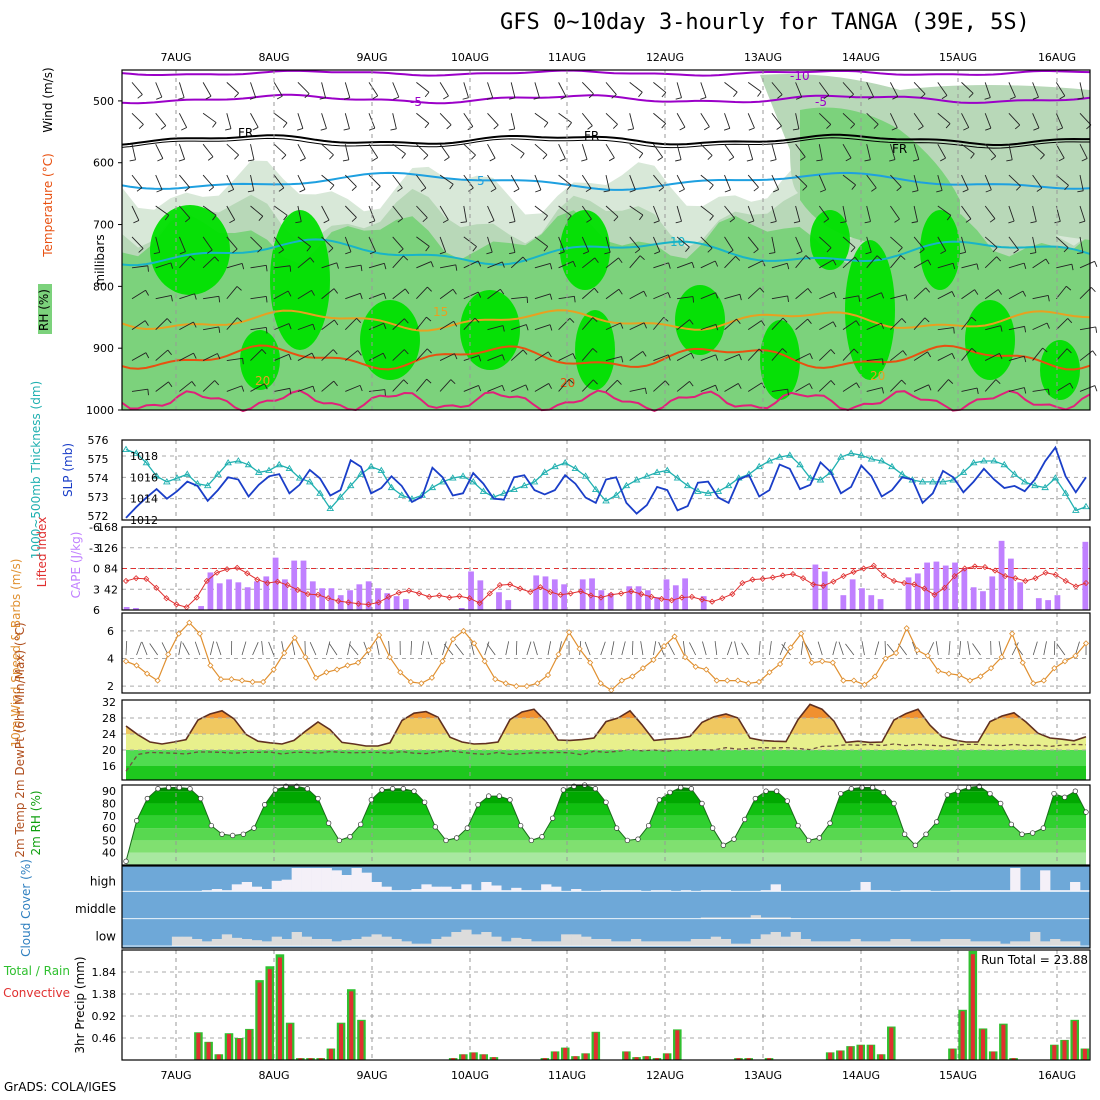 The image size is (1100, 1100). What do you see at coordinates (591, 136) in the screenshot?
I see `contour-label: FR` at bounding box center [591, 136].